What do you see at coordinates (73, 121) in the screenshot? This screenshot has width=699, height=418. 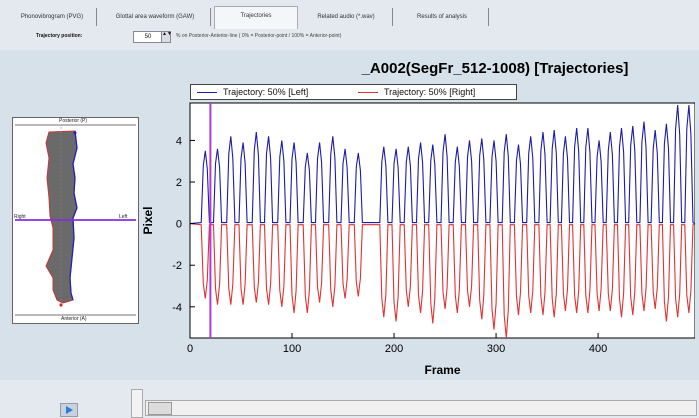 I see `posterior-label: Posterior (P)` at bounding box center [73, 121].